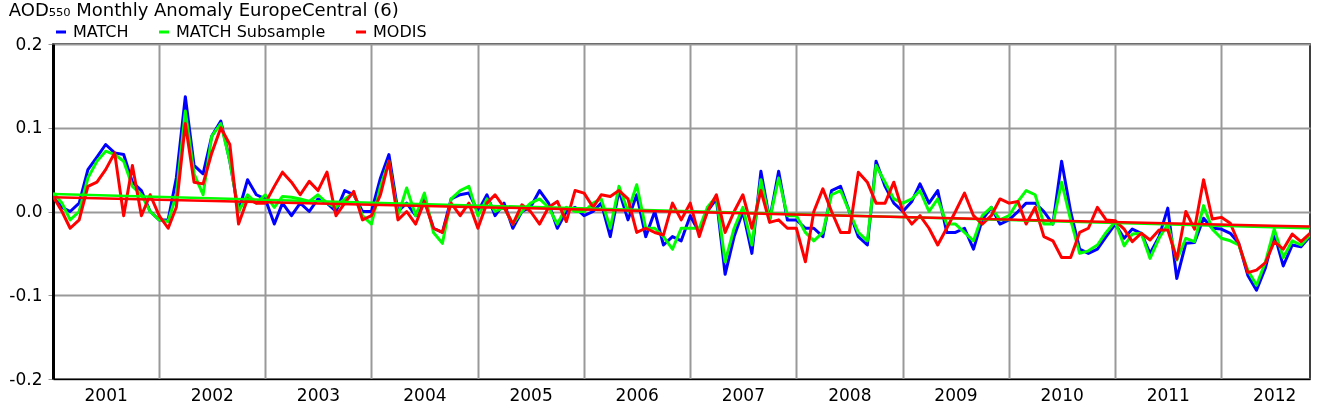  I want to click on x-tick-label: 2006, so click(637, 394).